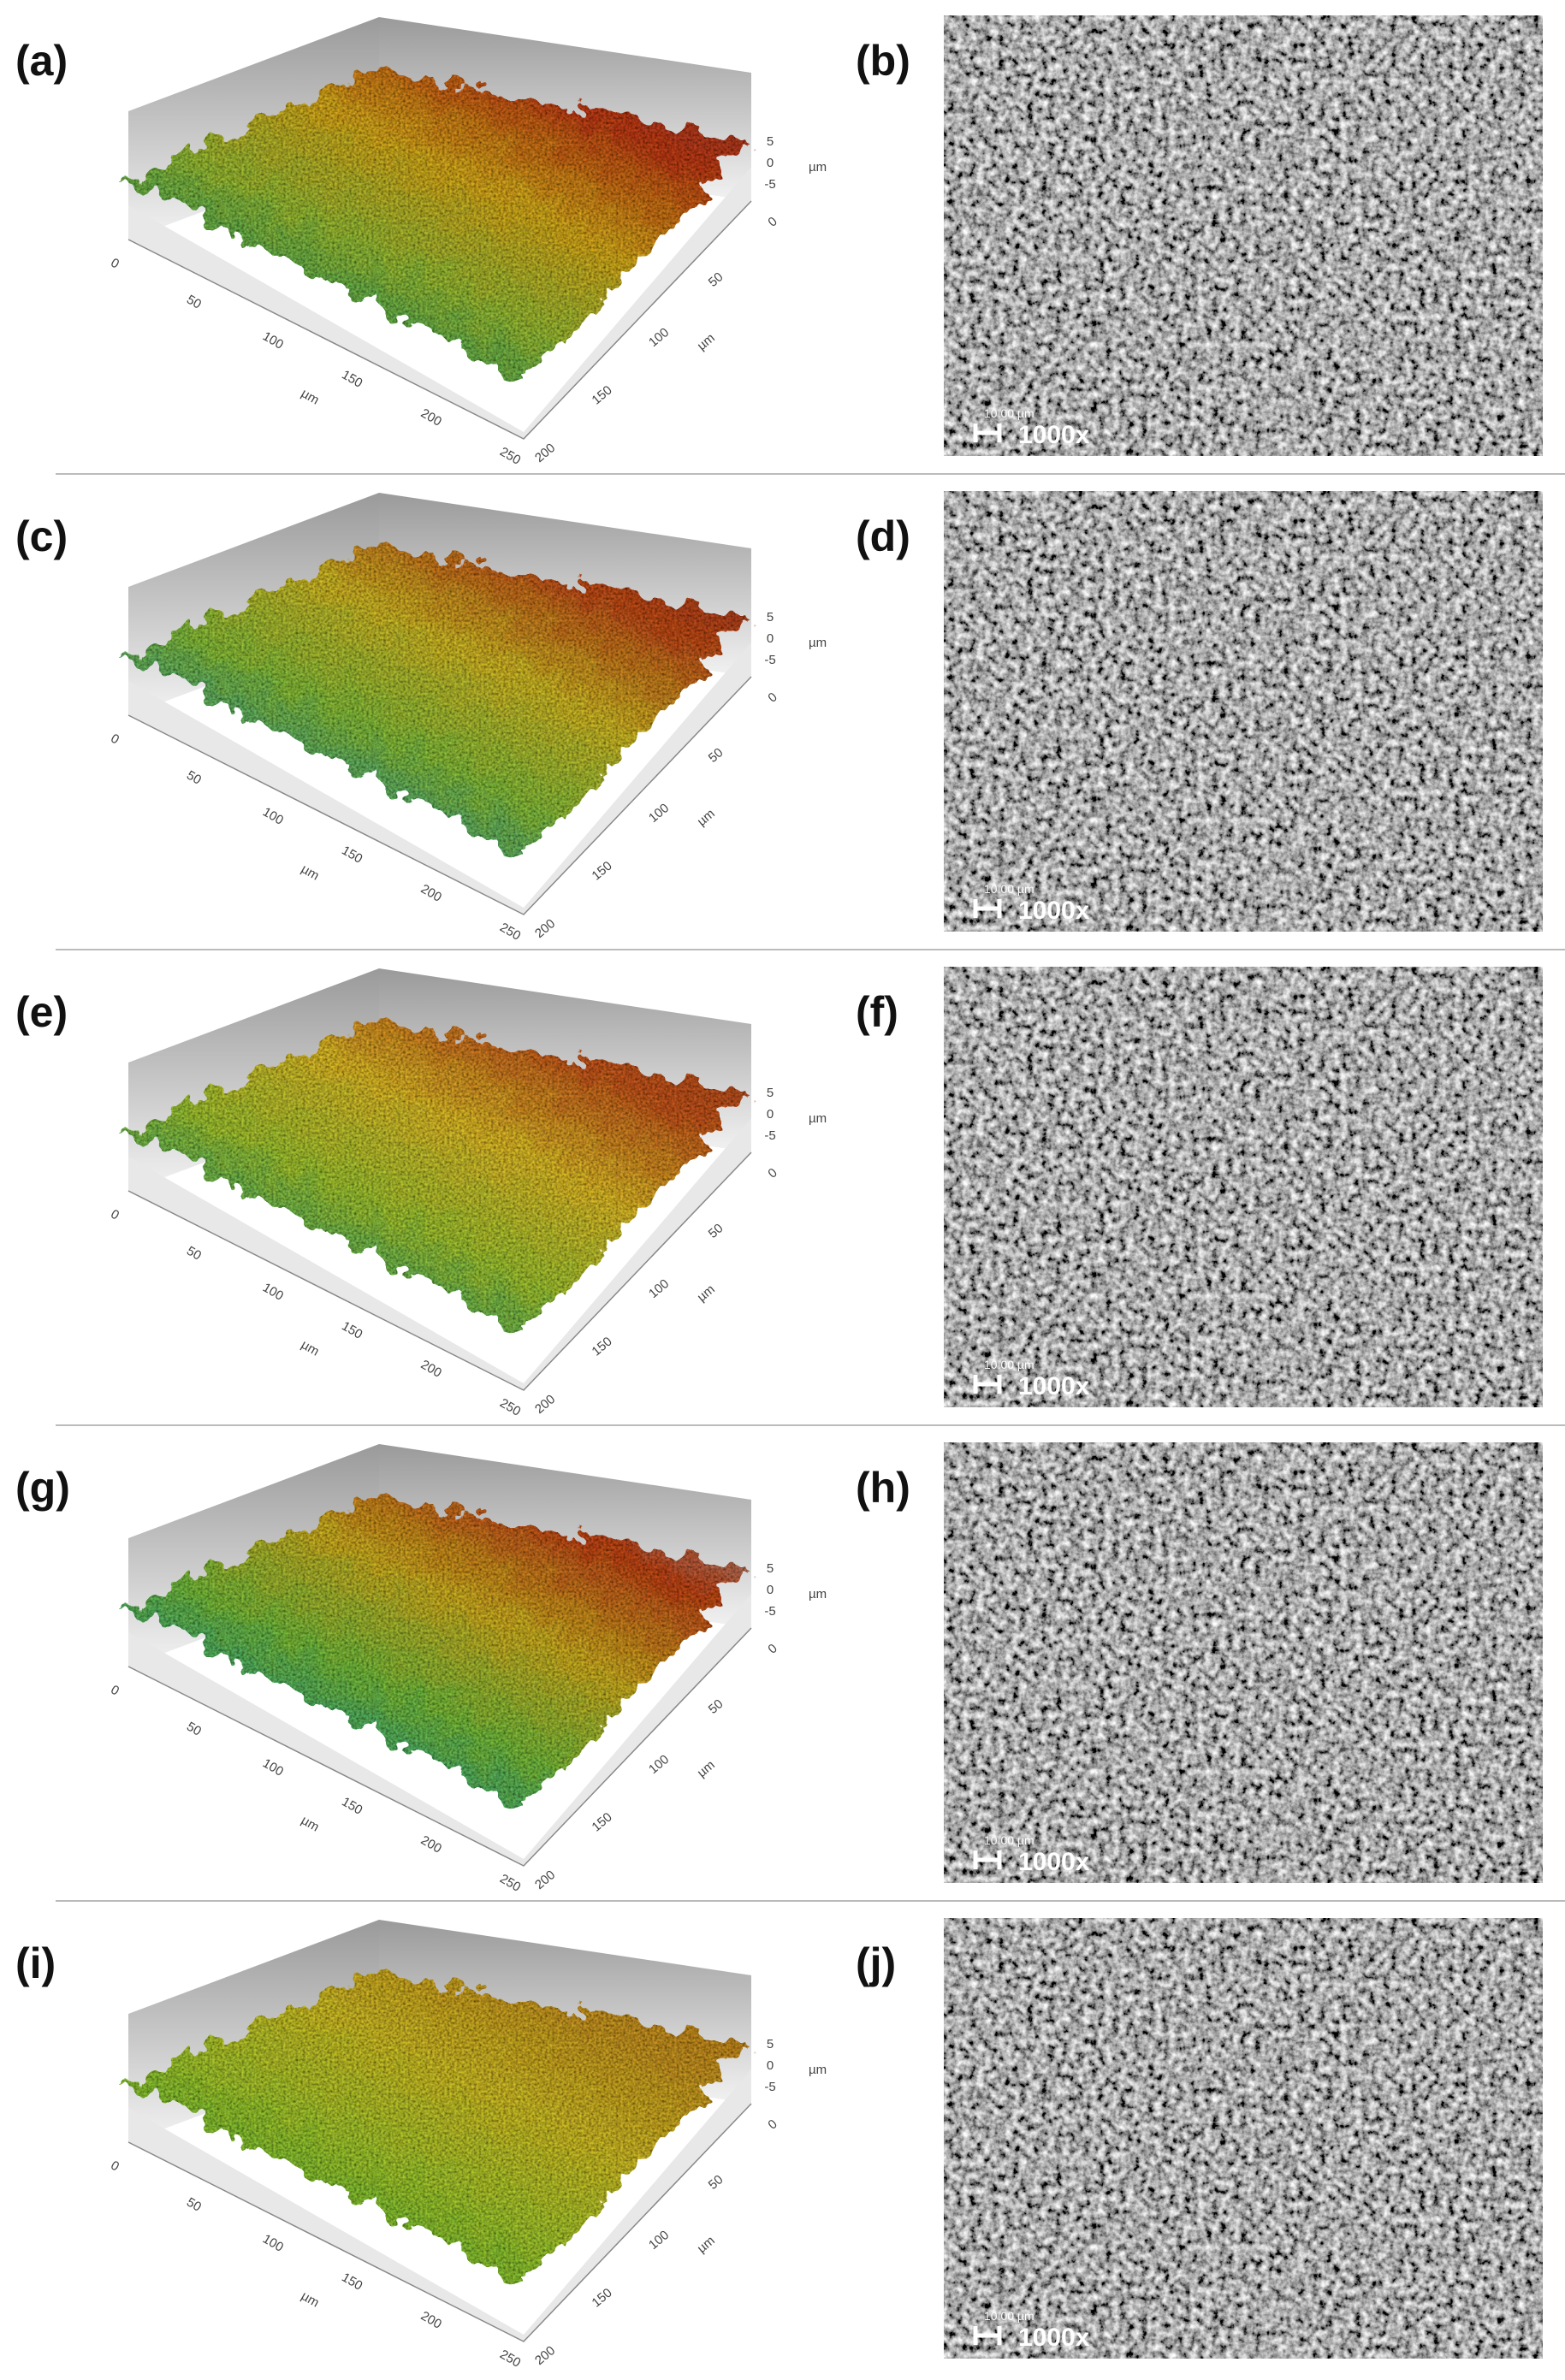  Describe the element at coordinates (876, 1963) in the screenshot. I see `panel-label: (j)` at that location.